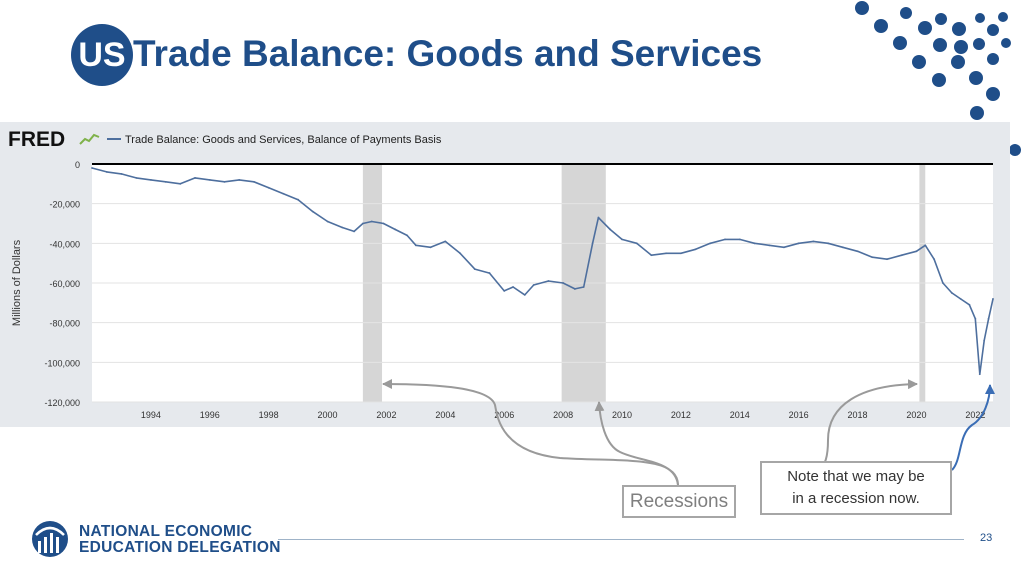 This screenshot has height=576, width=1024. What do you see at coordinates (64, 324) in the screenshot?
I see `y-tick-label: -80,000` at bounding box center [64, 324].